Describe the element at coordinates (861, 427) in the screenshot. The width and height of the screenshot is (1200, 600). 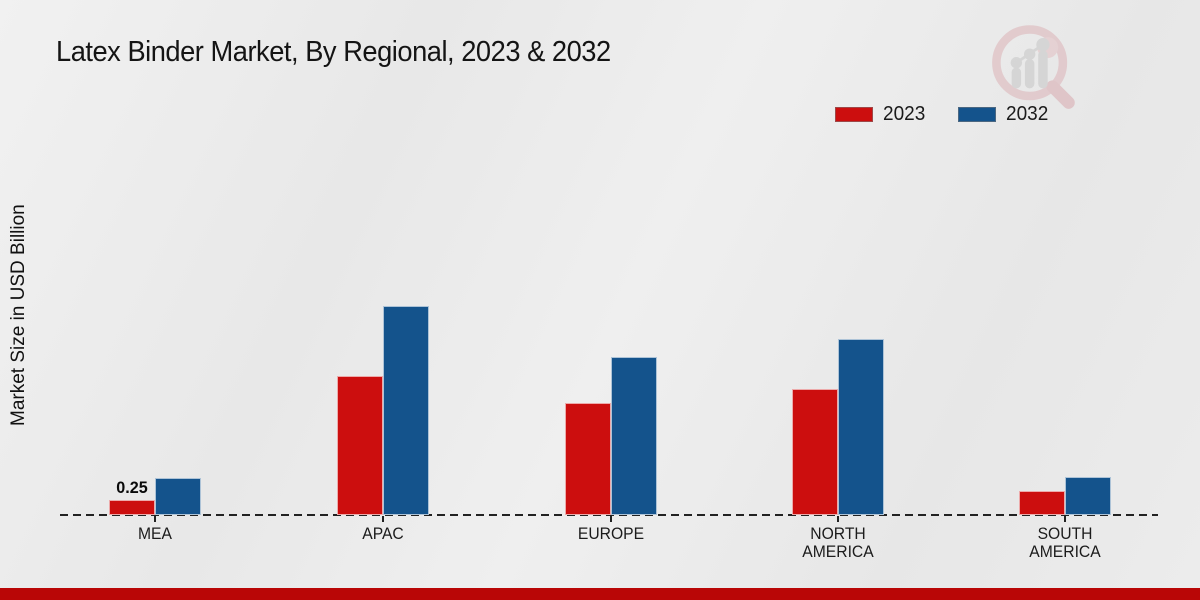
I see `bar-2032-north` at that location.